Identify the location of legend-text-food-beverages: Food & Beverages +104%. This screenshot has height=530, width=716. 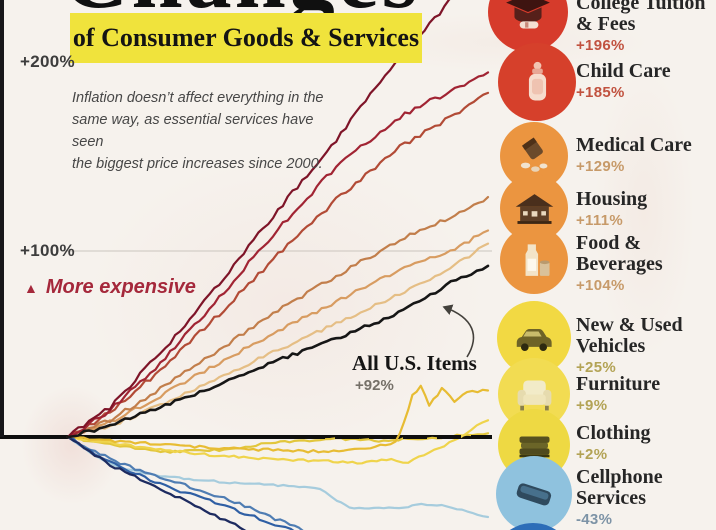
(641, 263).